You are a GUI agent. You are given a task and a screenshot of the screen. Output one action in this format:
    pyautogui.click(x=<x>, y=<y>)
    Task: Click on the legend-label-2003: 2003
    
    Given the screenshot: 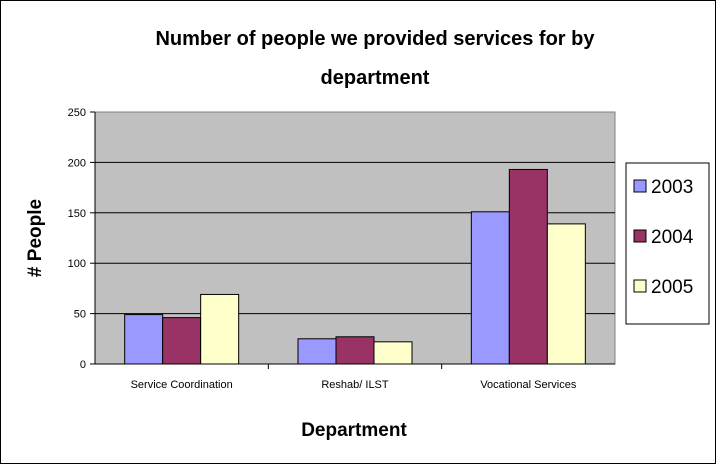 What is the action you would take?
    pyautogui.click(x=672, y=187)
    